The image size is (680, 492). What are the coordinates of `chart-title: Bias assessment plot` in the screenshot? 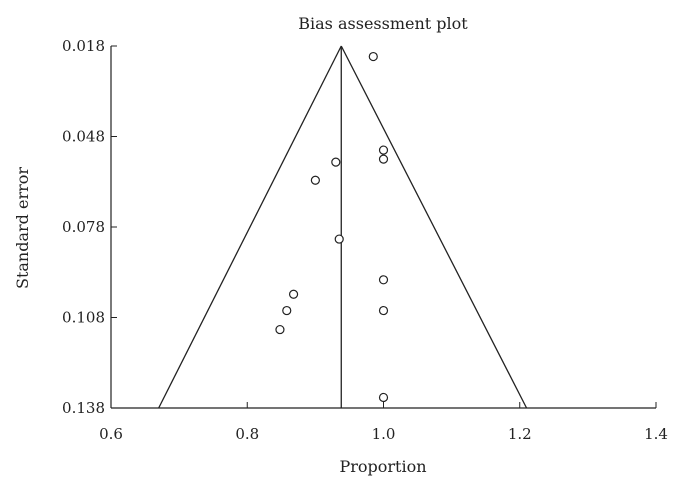 It's located at (383, 23).